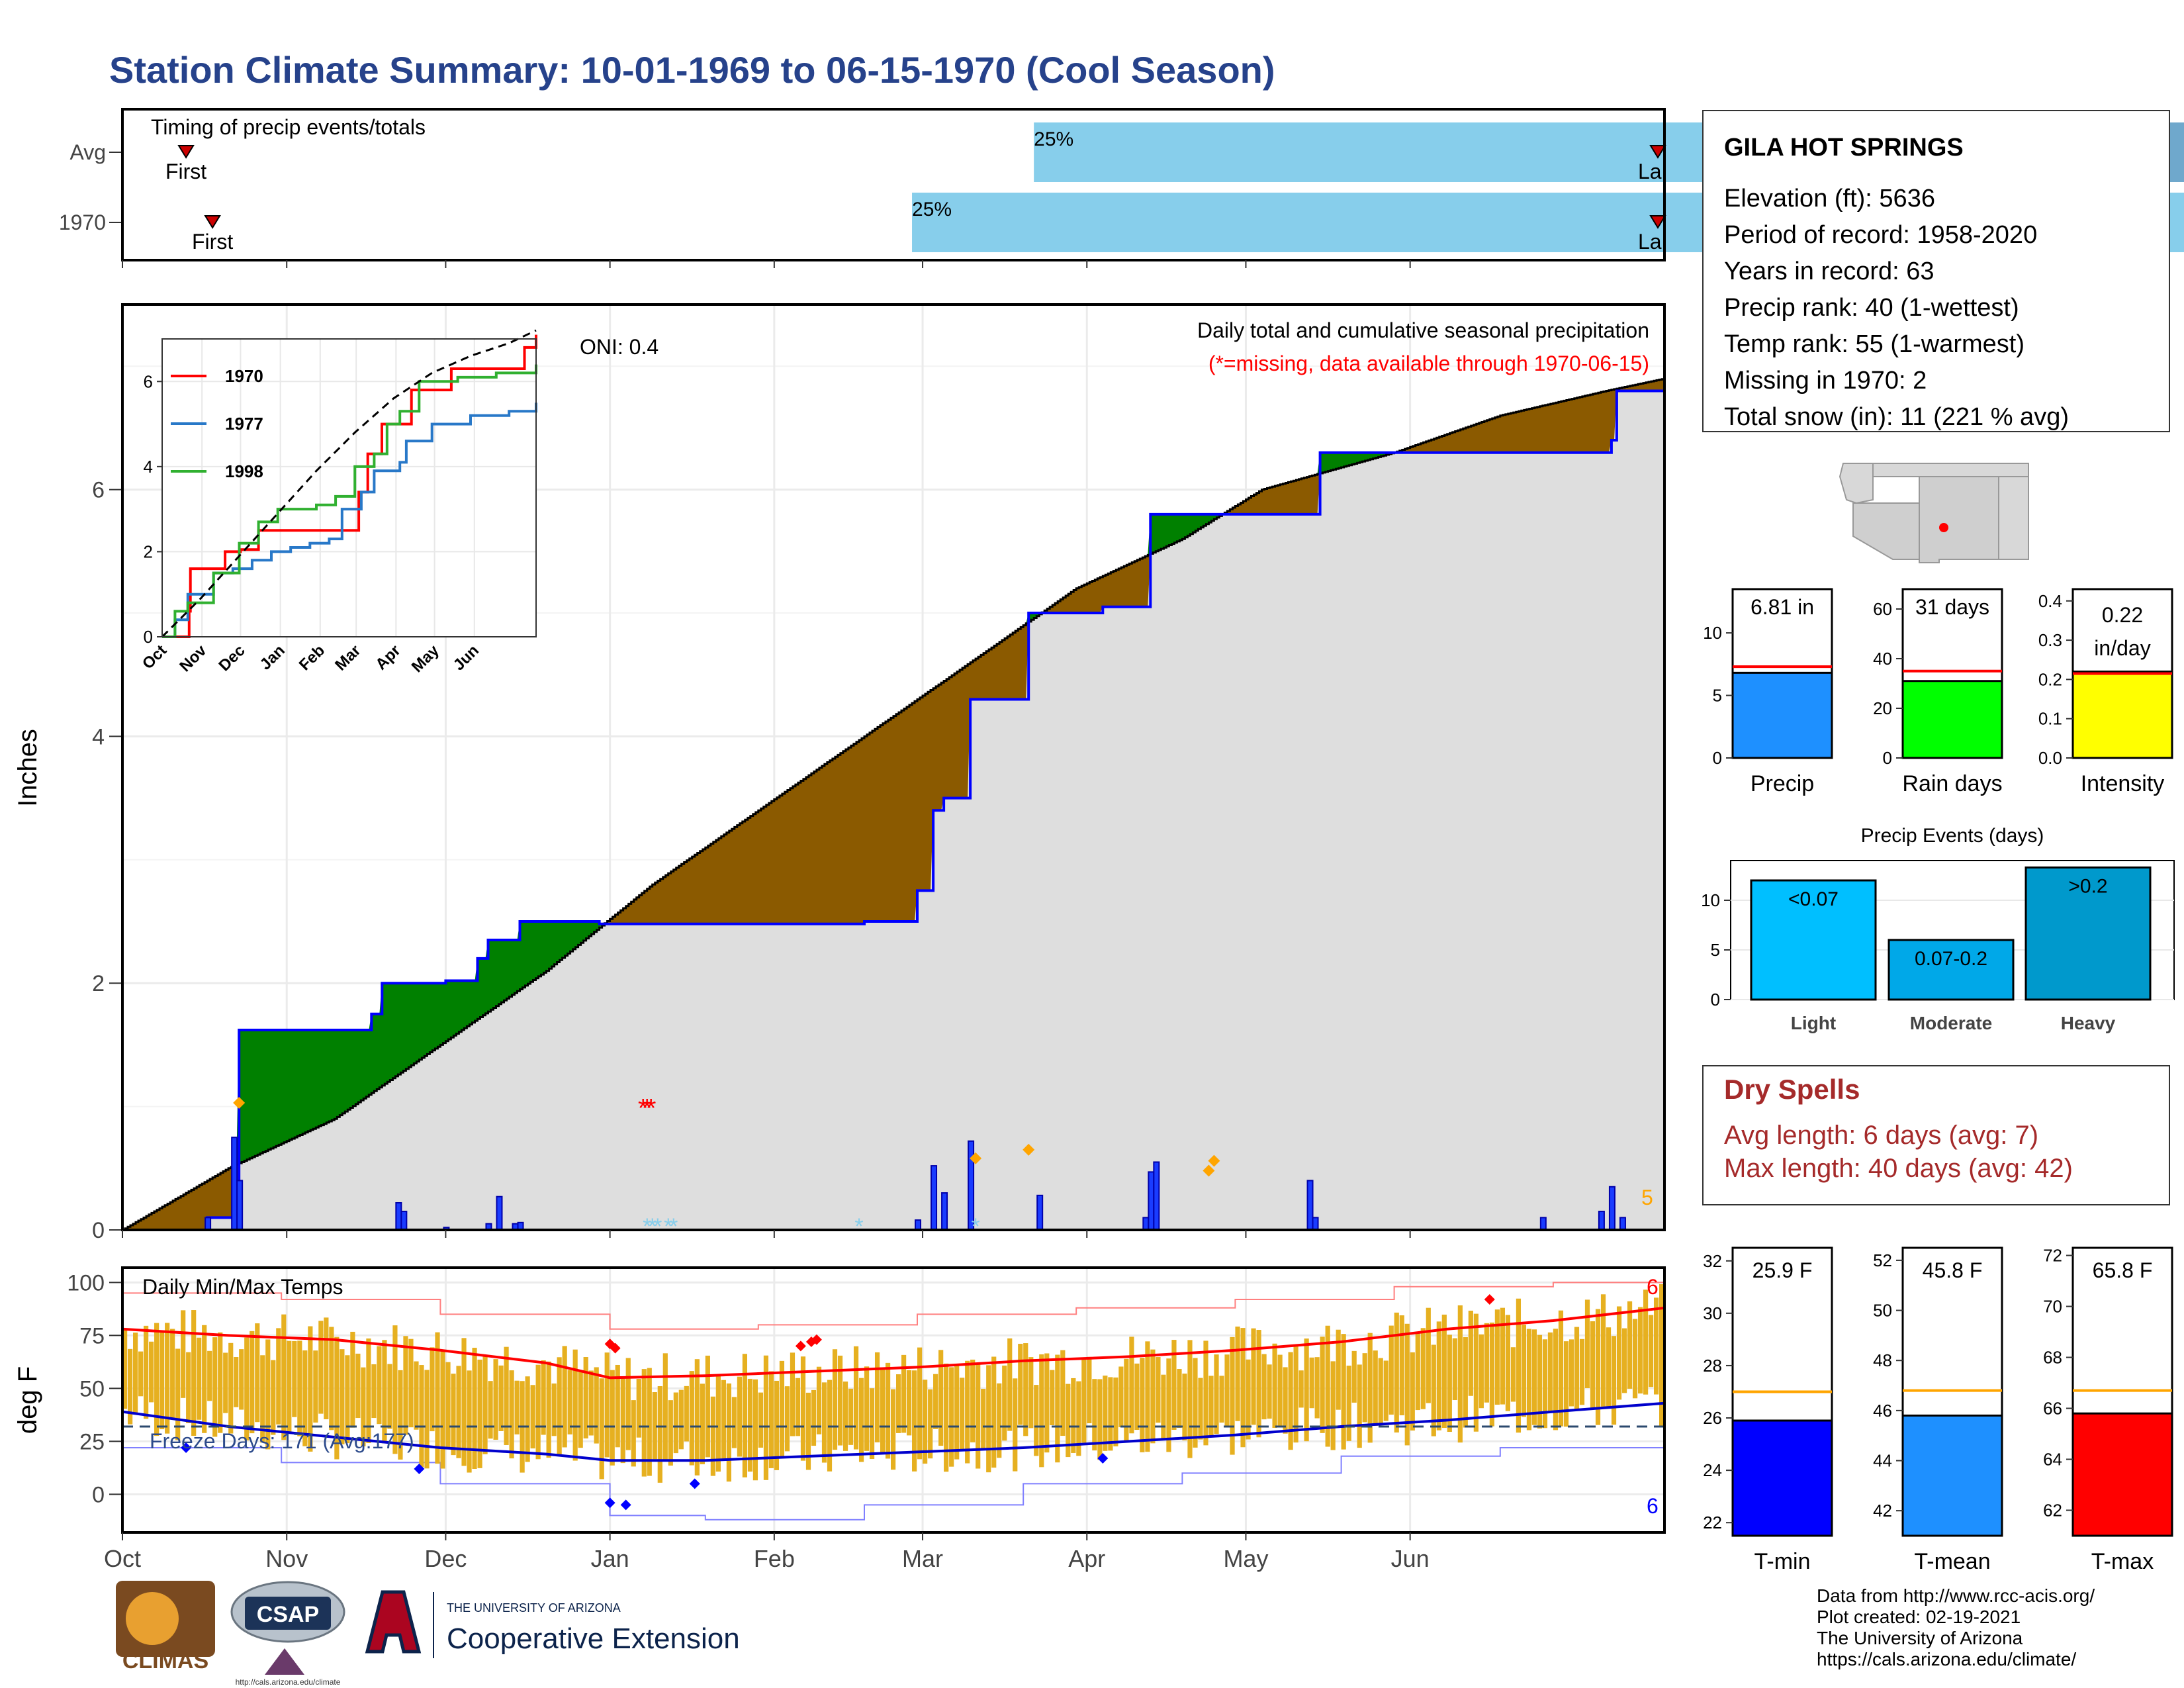  Describe the element at coordinates (1715, 999) in the screenshot. I see `events-tick-label: 0` at that location.